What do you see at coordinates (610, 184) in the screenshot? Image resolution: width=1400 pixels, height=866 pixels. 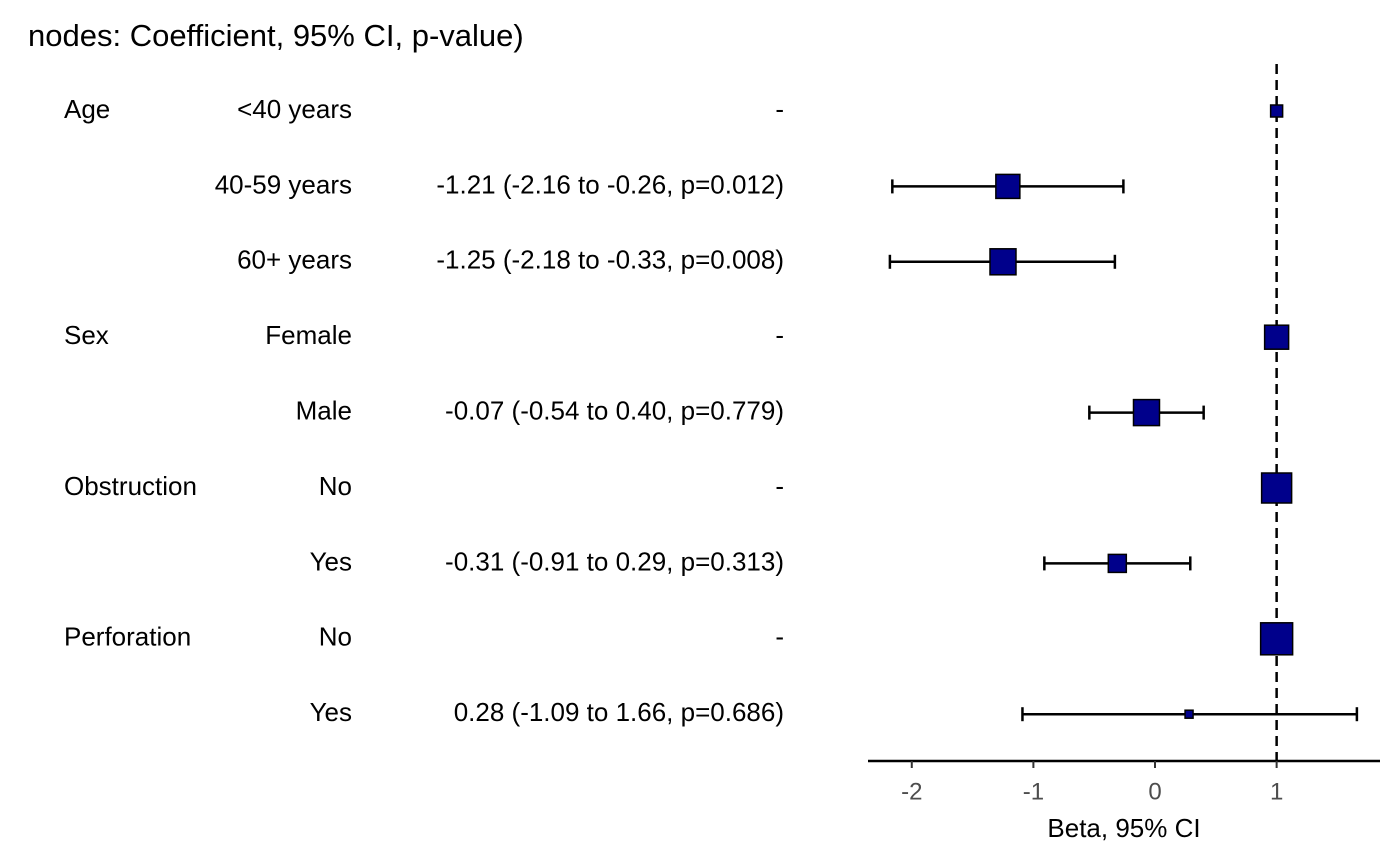 I see `estimate-label: -1.21 (-2.16 to -0.26, p=0.012)` at bounding box center [610, 184].